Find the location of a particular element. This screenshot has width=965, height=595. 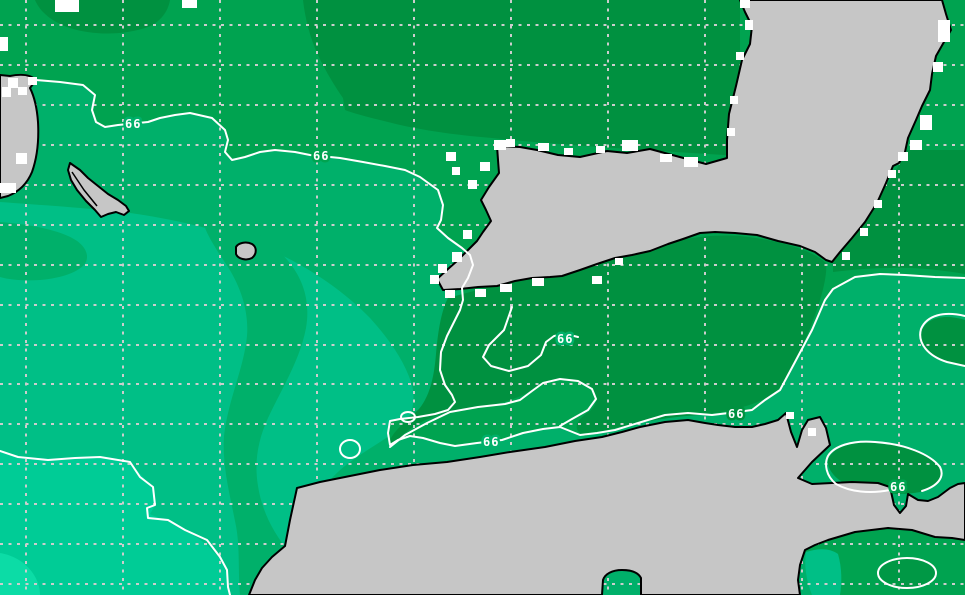

isotherm-66-bay-loop is located at coordinates (884, 466).